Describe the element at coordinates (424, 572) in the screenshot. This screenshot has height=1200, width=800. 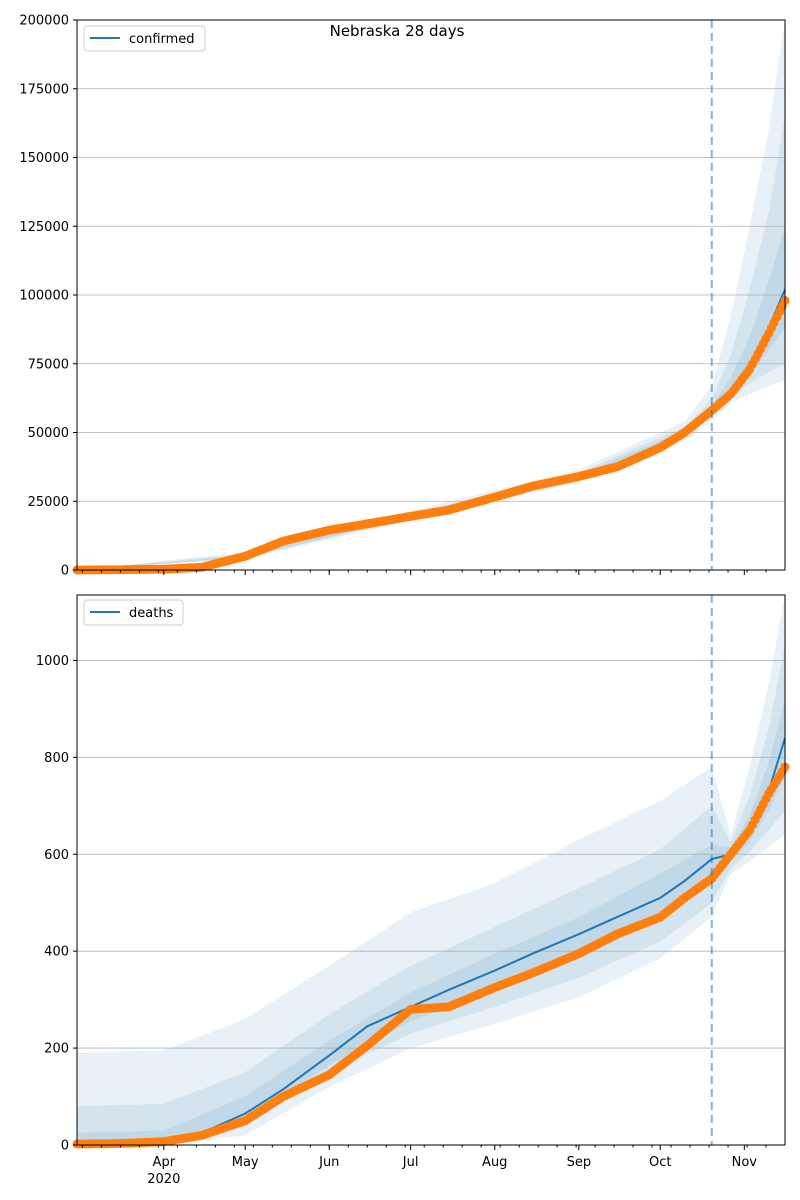
I see `x-axis` at that location.